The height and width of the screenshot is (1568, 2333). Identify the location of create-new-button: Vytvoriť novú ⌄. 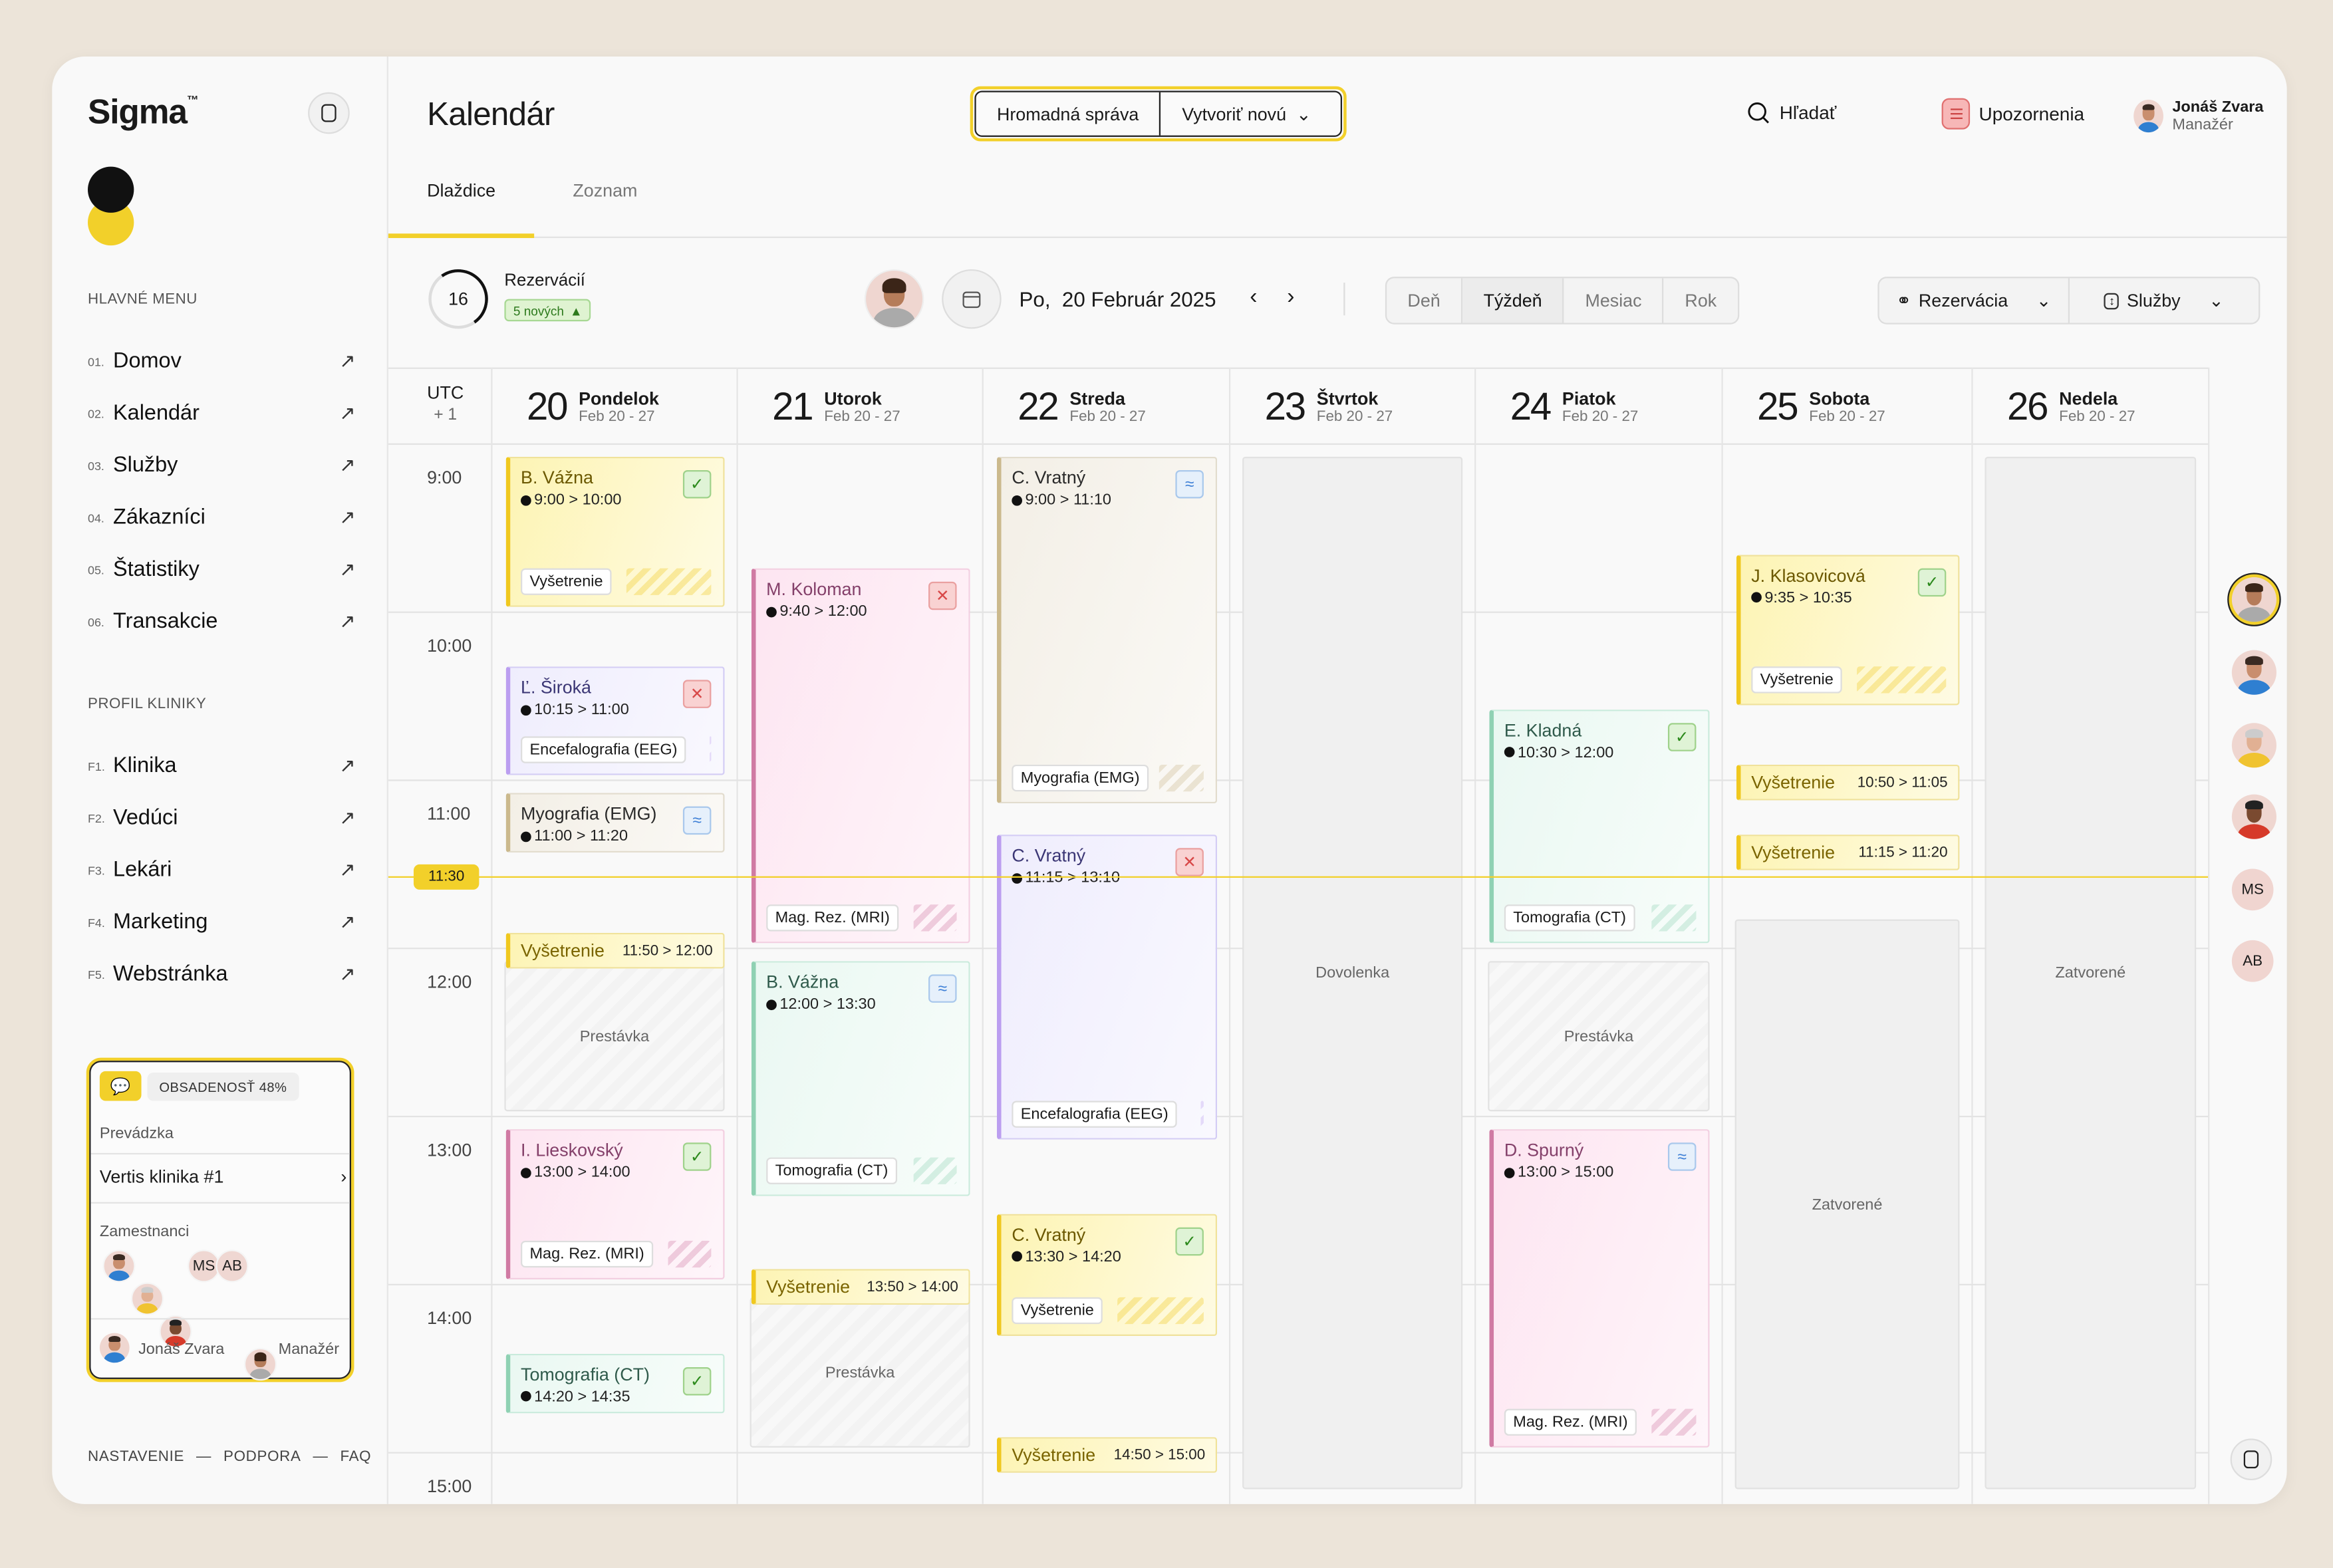
(1245, 114).